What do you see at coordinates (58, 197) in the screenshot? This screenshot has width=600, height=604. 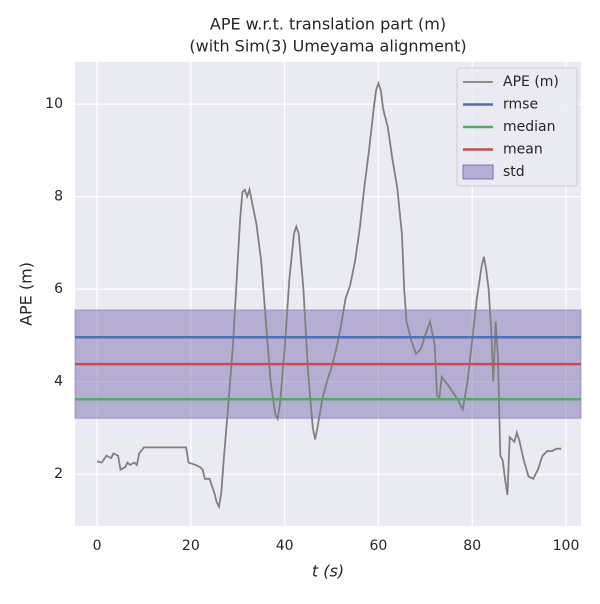 I see `y-tick-label: 8` at bounding box center [58, 197].